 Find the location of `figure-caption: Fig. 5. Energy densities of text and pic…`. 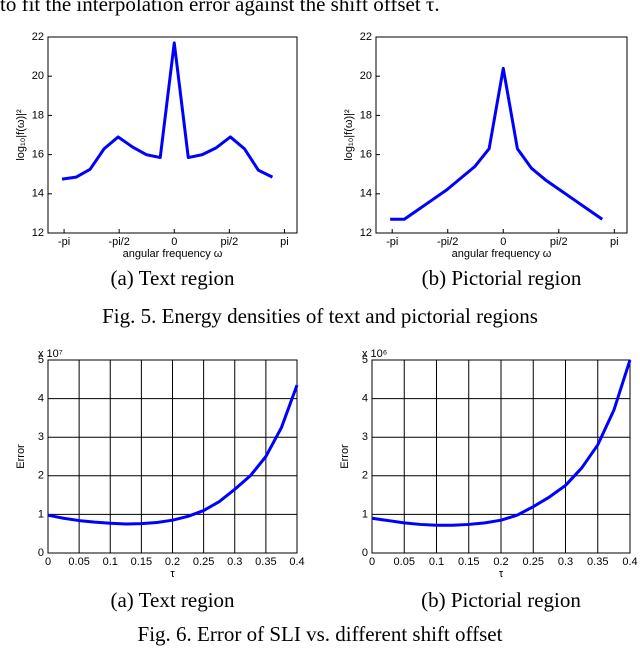

figure-caption: Fig. 5. Energy densities of text and pic… is located at coordinates (320, 316).